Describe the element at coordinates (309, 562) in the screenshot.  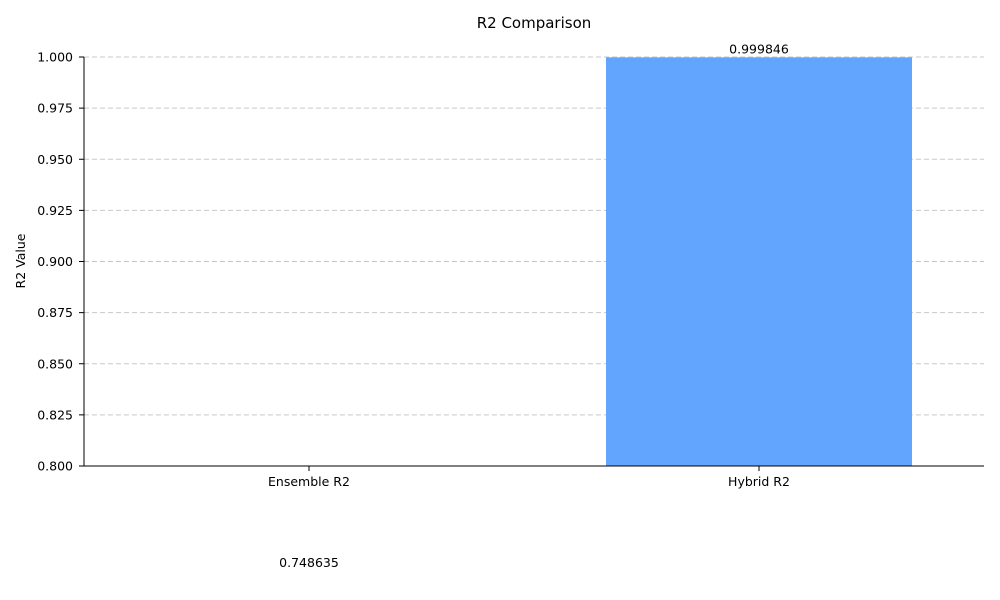
I see `bar-value-label: 0.748635` at that location.